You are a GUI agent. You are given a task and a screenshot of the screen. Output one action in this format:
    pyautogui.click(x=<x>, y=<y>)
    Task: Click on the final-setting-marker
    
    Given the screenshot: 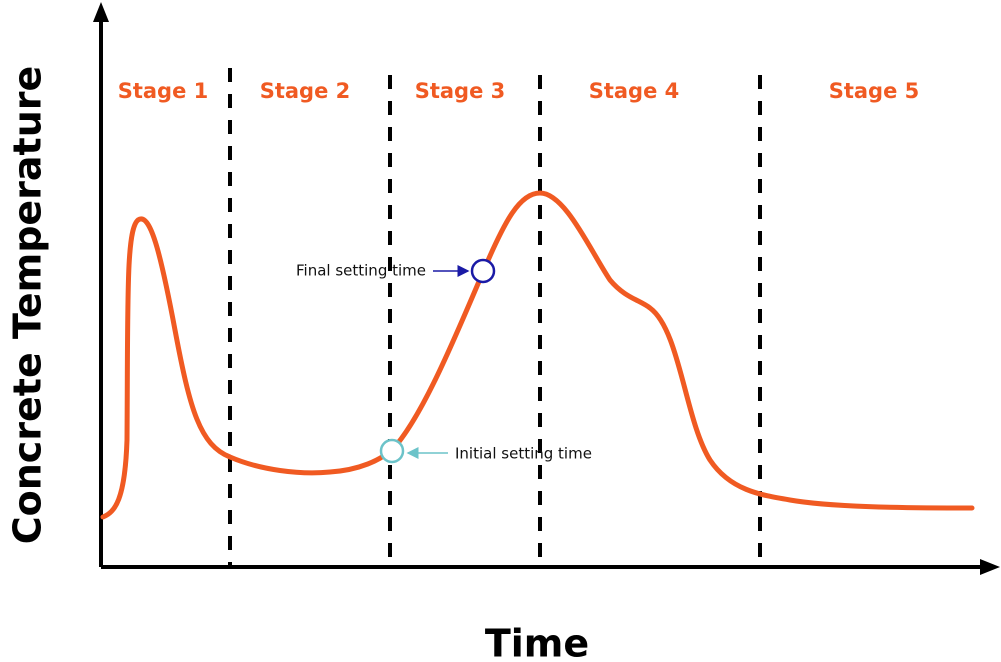 What is the action you would take?
    pyautogui.click(x=483, y=271)
    